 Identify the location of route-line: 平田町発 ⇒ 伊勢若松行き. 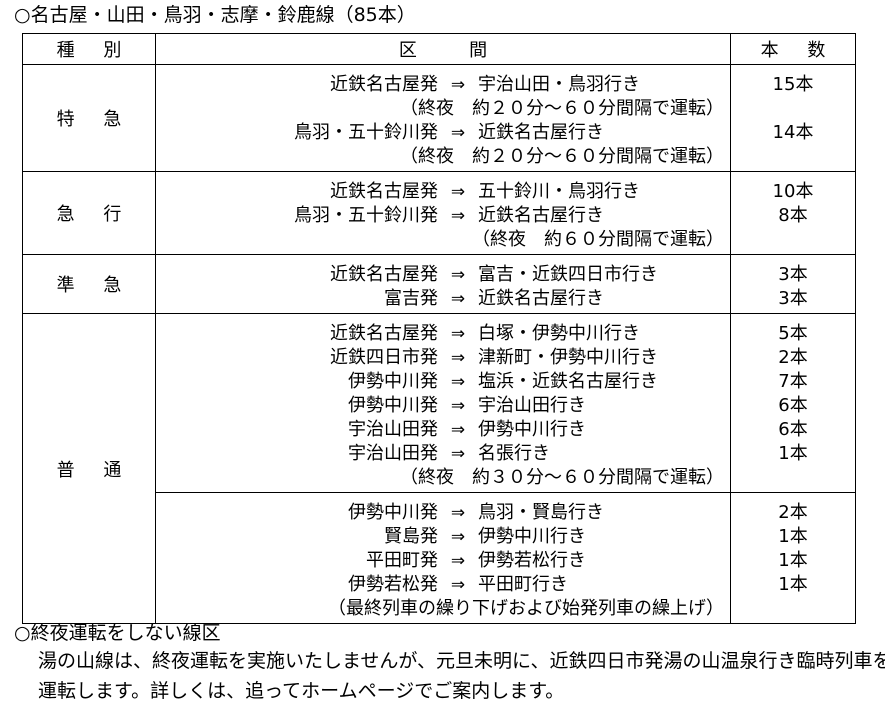
(443, 558).